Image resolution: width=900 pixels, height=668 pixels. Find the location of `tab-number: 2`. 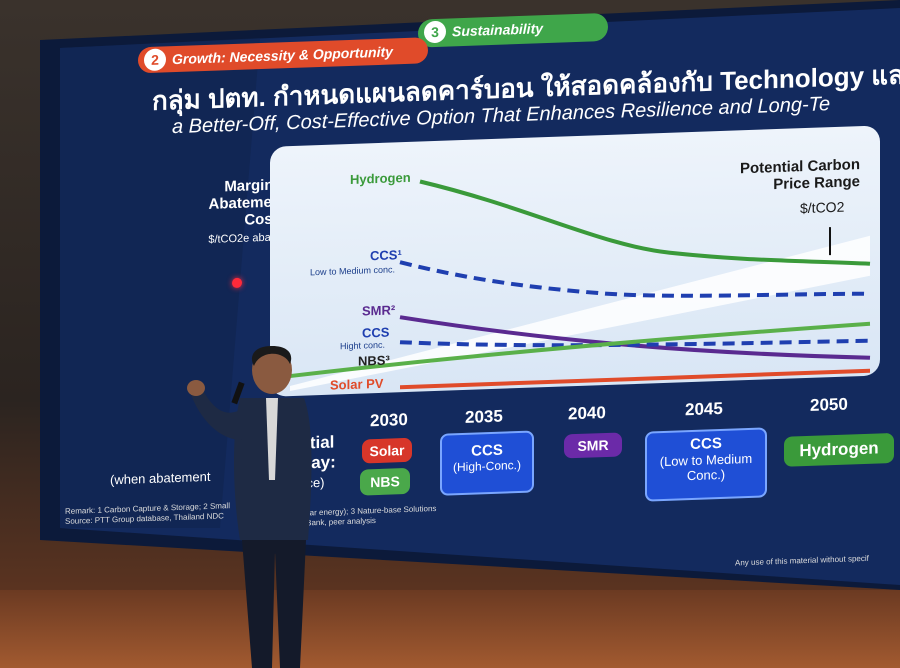

tab-number: 2 is located at coordinates (155, 60).